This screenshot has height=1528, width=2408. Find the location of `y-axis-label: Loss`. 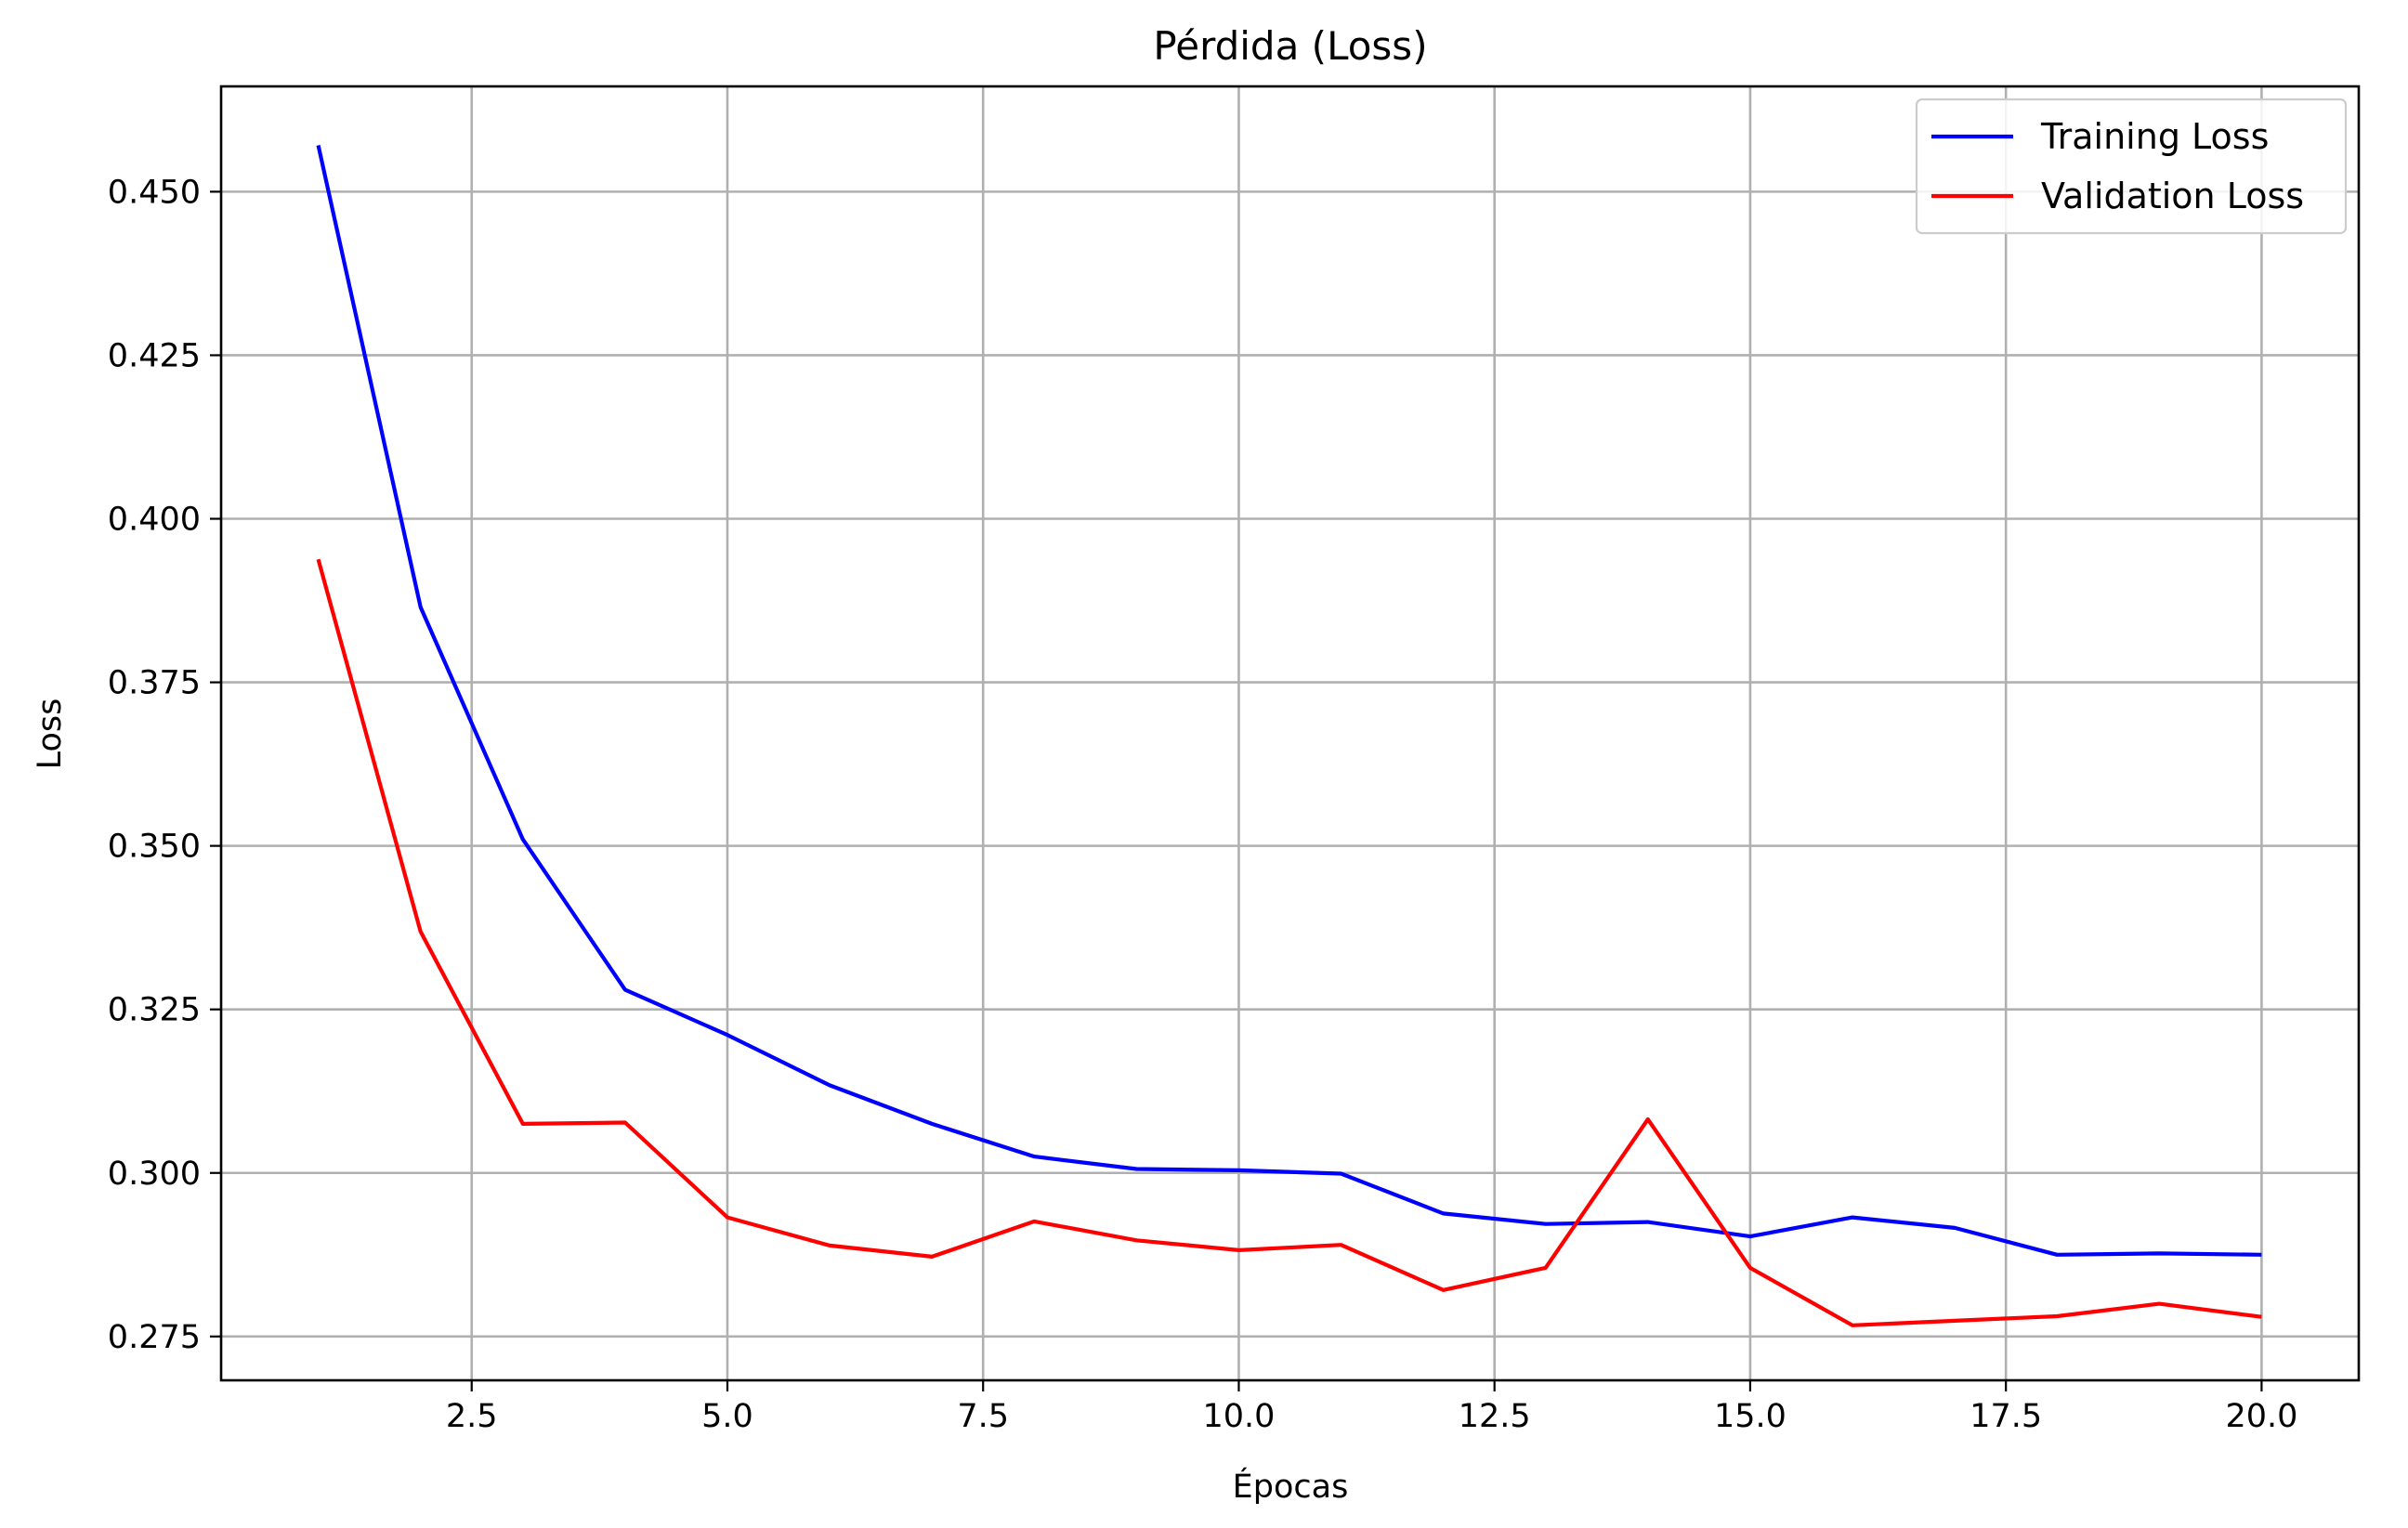

y-axis-label: Loss is located at coordinates (50, 734).